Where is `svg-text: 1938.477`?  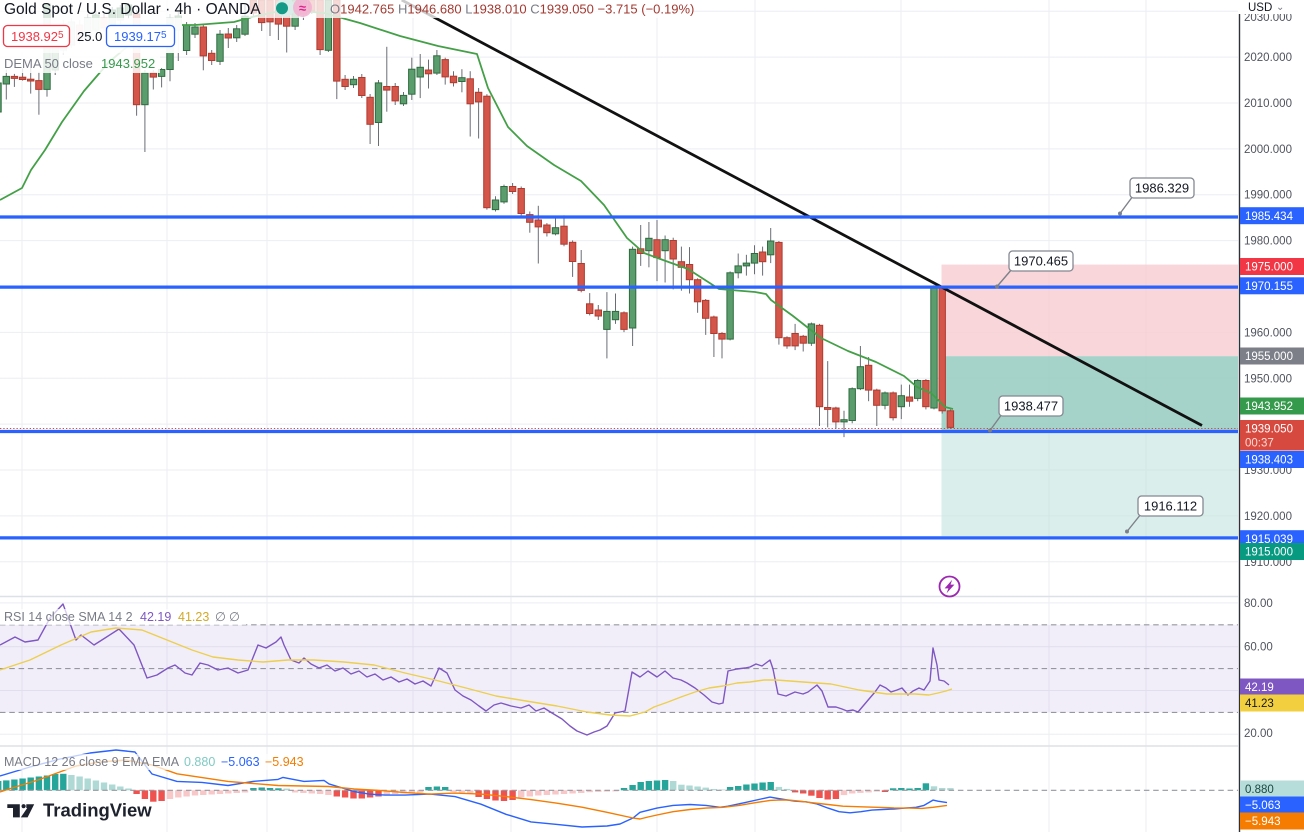 svg-text: 1938.477 is located at coordinates (1031, 406).